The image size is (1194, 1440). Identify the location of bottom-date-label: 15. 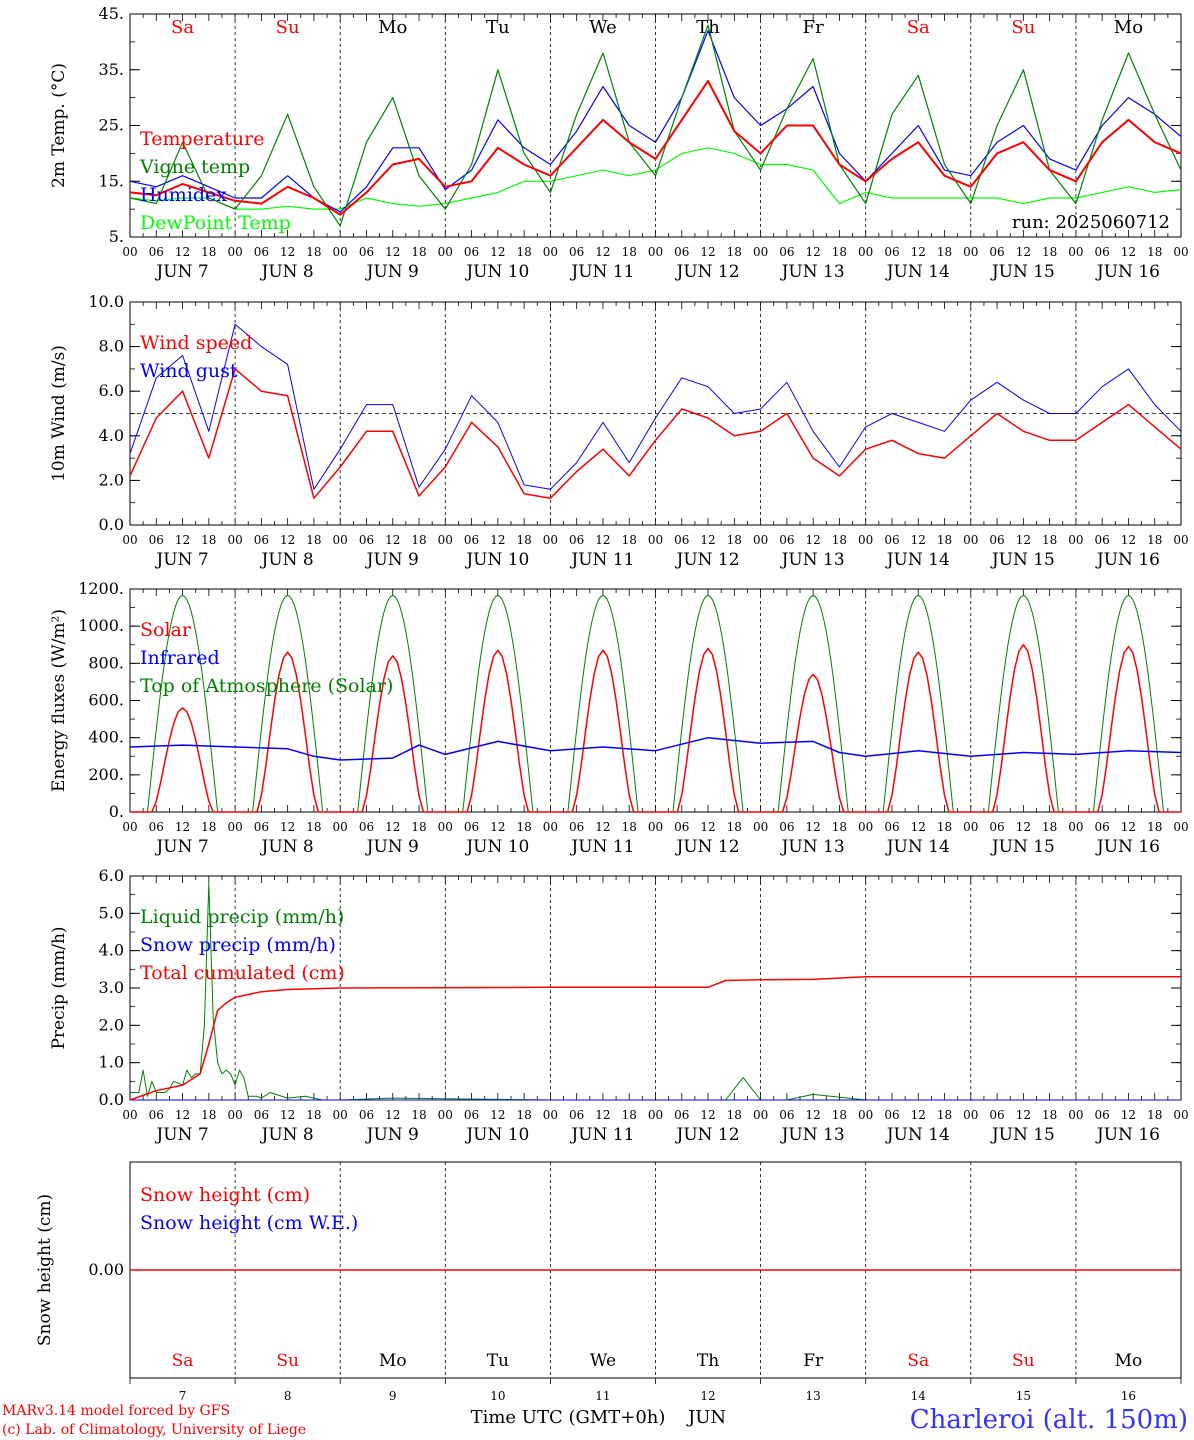
(1023, 1396).